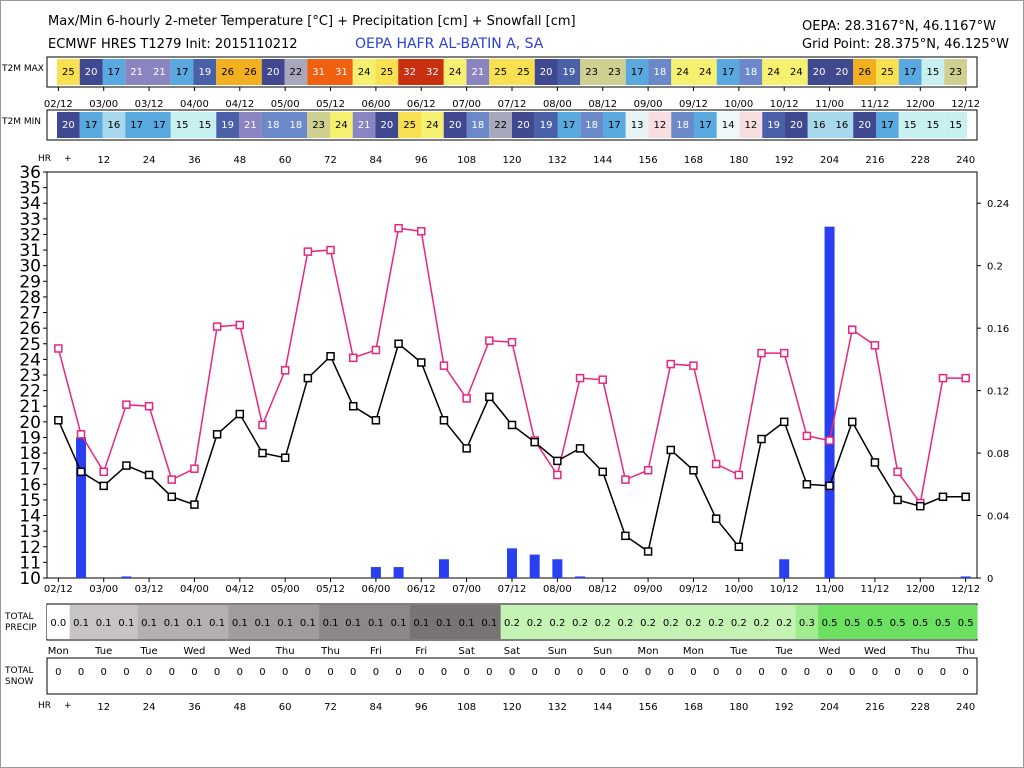  I want to click on time-label-bottom: 12/00, so click(920, 589).